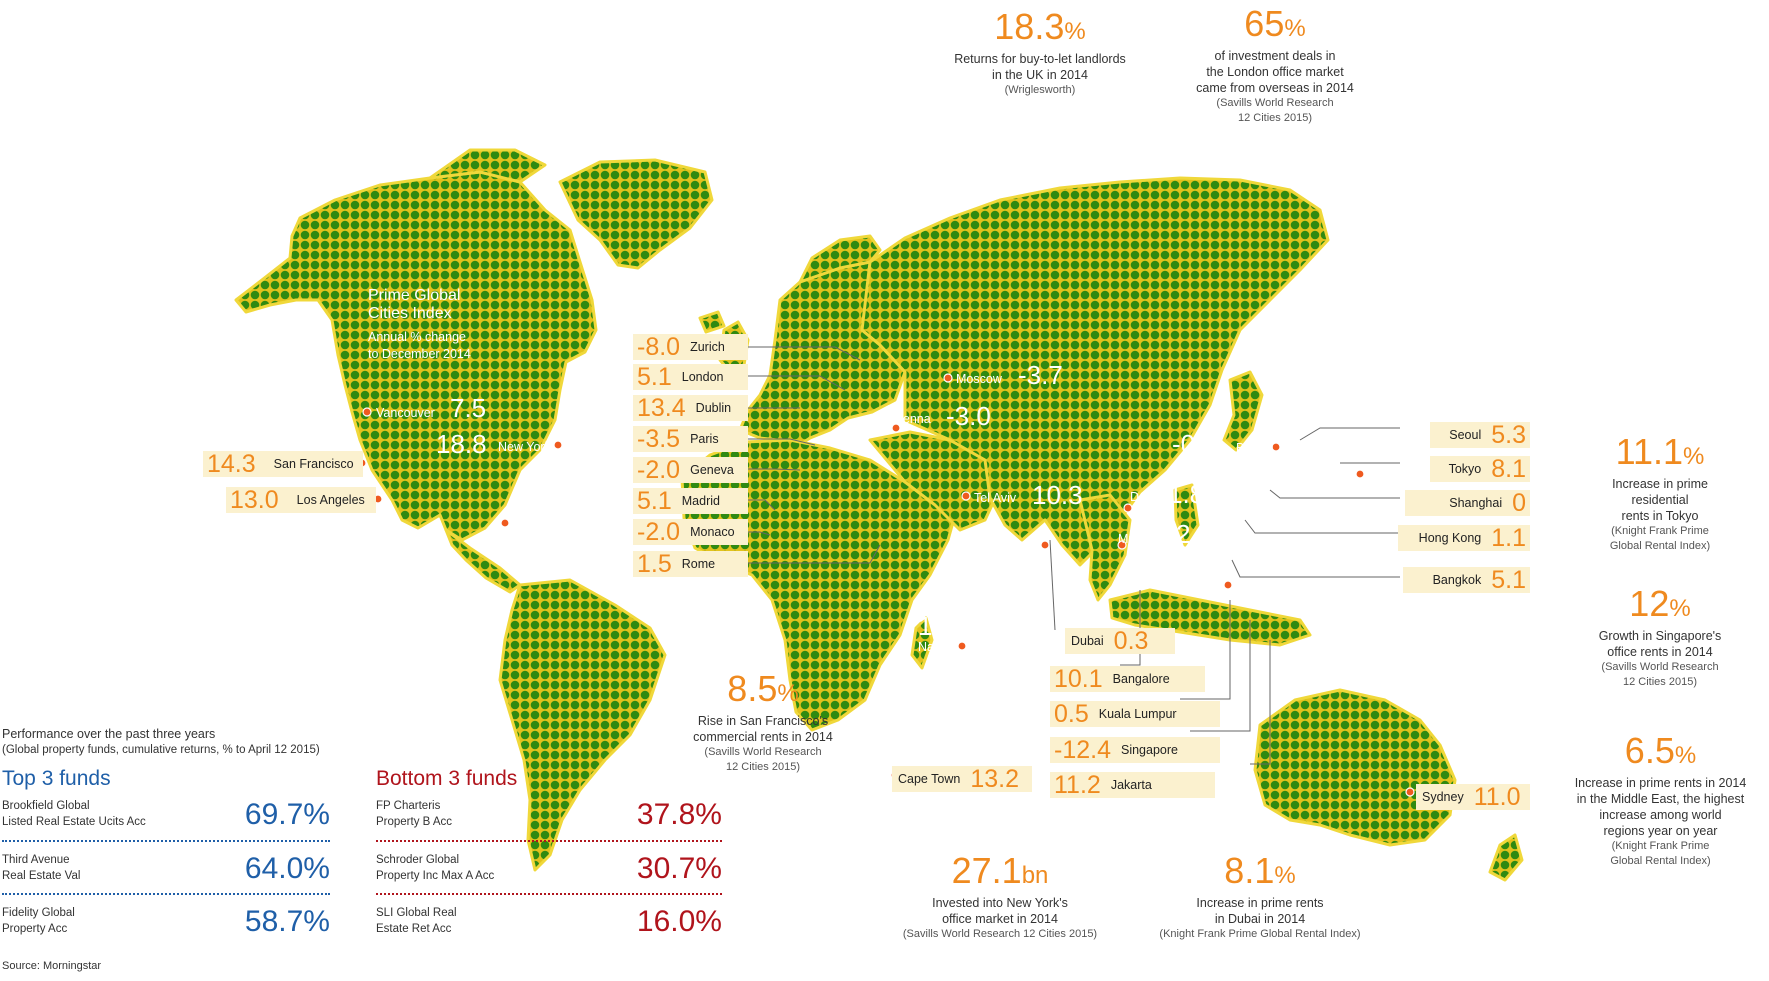 This screenshot has height=981, width=1769. Describe the element at coordinates (1144, 497) in the screenshot. I see `label-delhi-city: Delhi` at that location.